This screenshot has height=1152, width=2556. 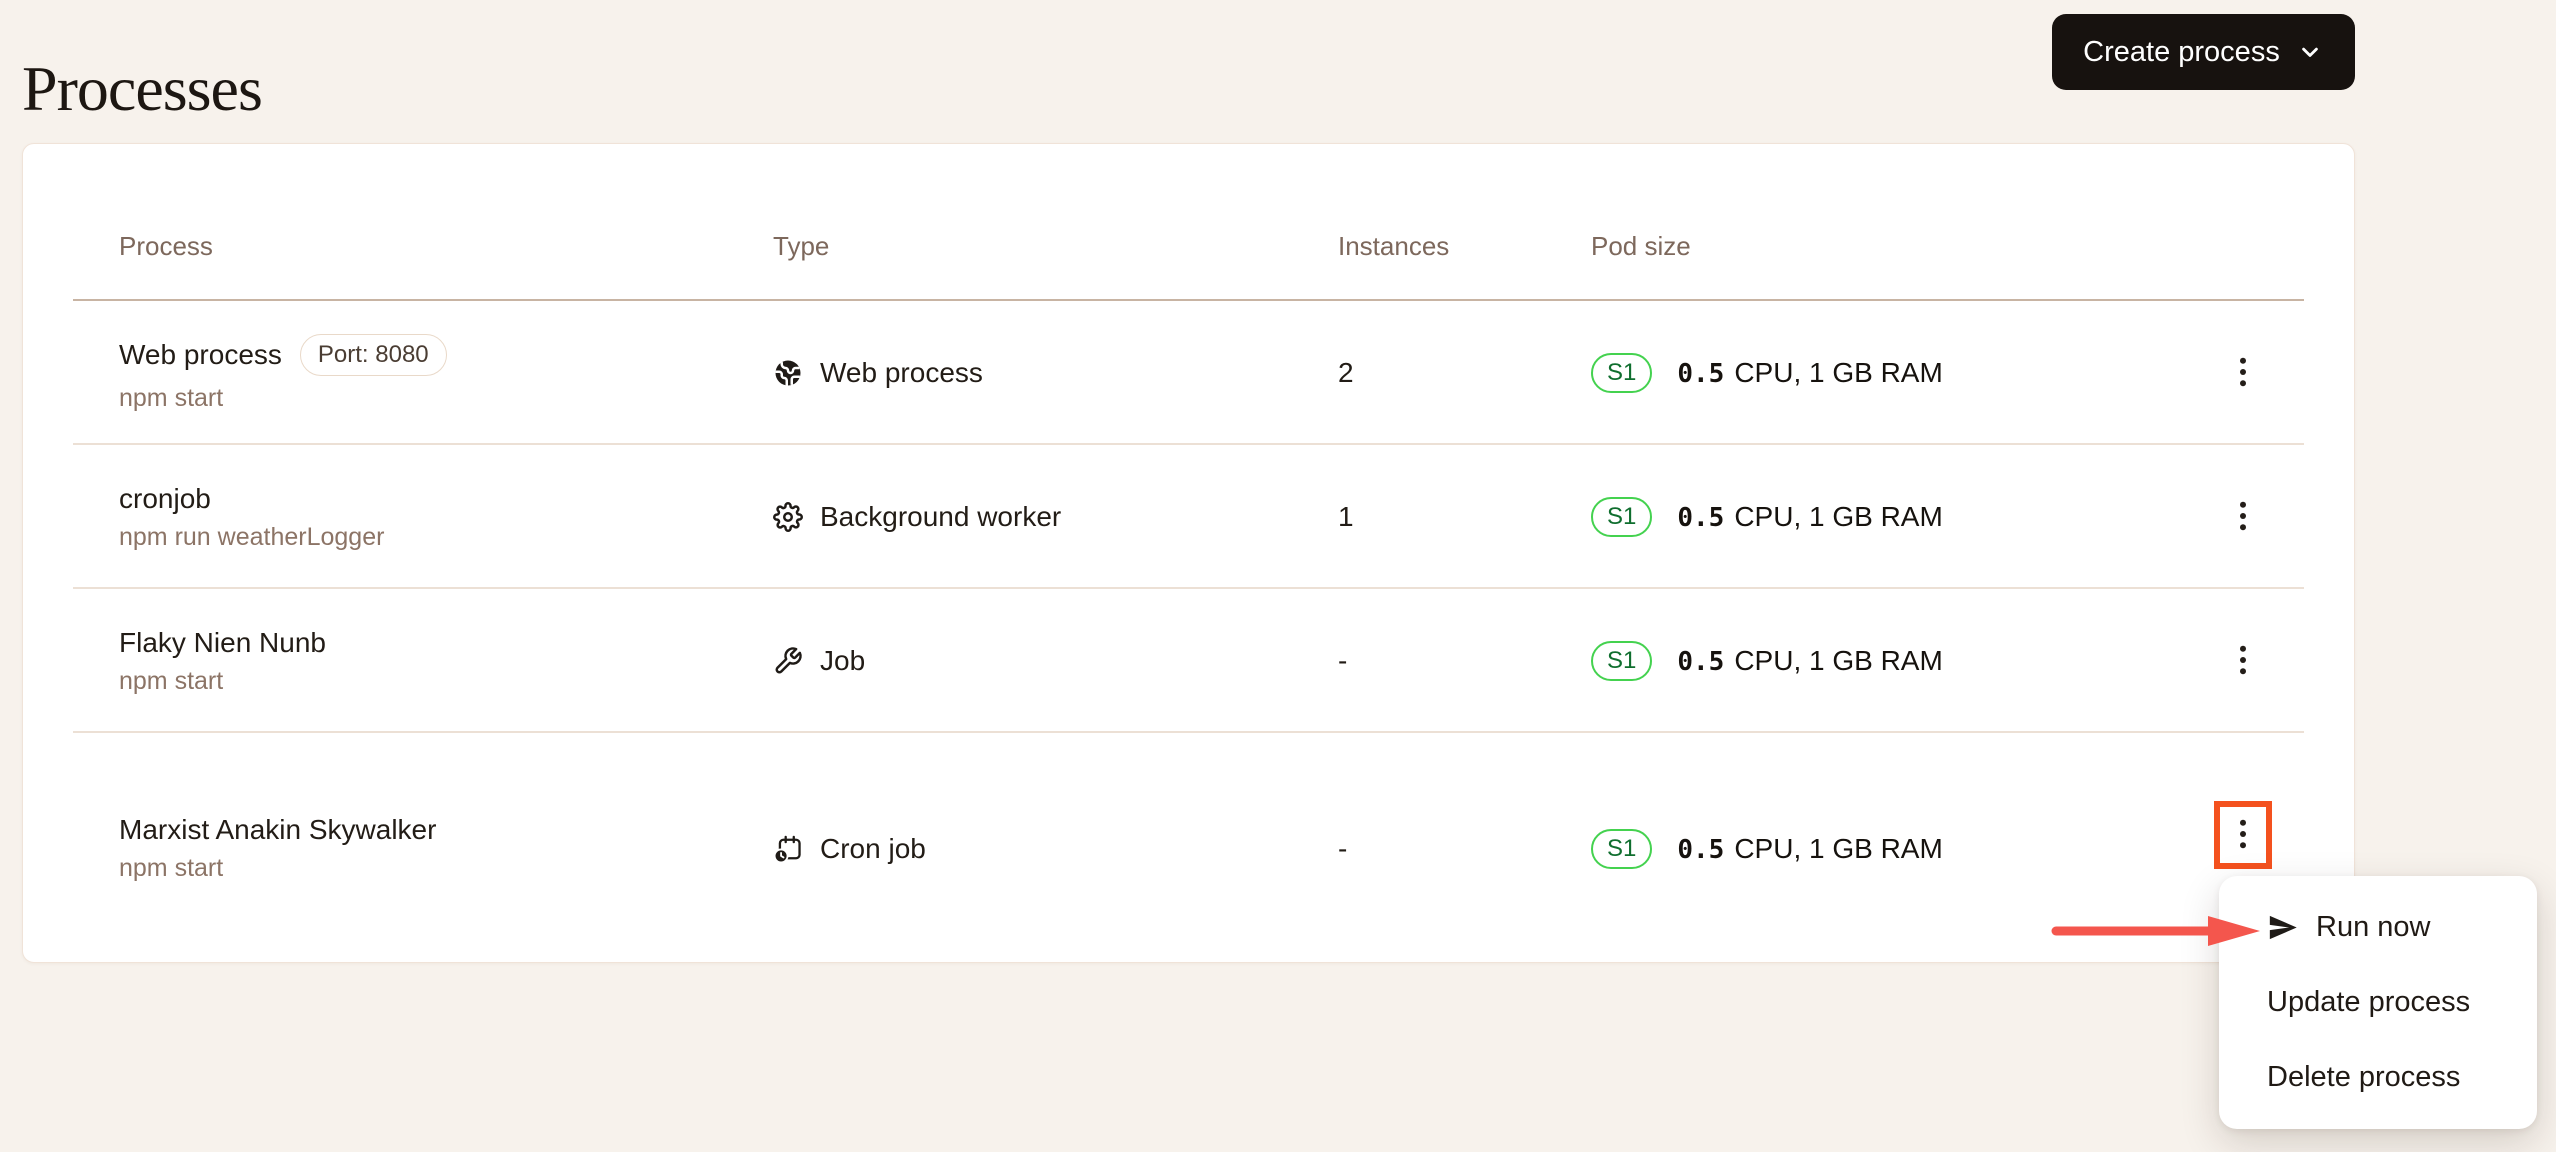 What do you see at coordinates (901, 372) in the screenshot?
I see `type-label: Web process` at bounding box center [901, 372].